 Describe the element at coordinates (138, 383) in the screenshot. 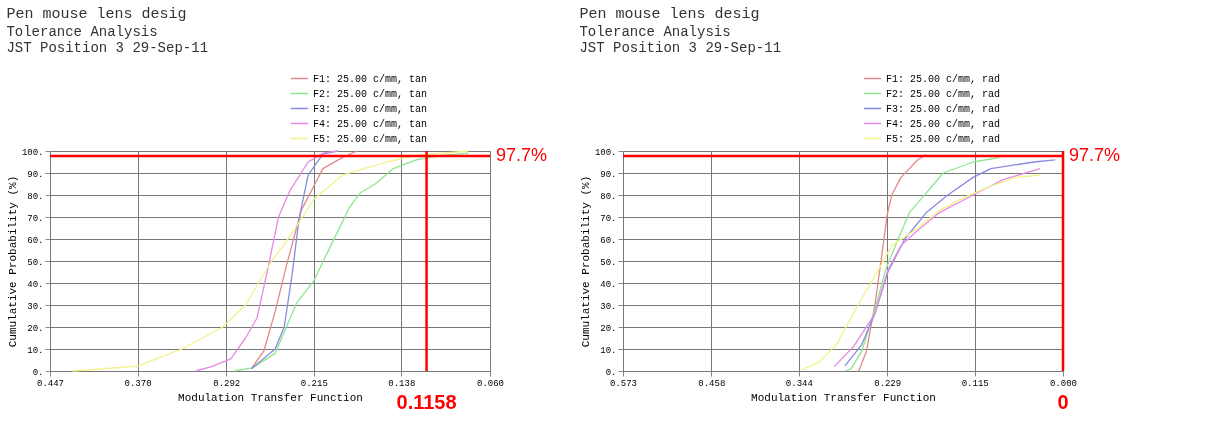

I see `x-tick-label: 0.370` at that location.